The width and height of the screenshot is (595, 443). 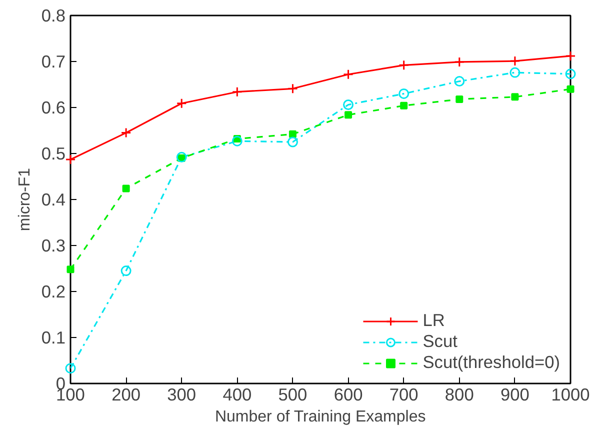 What do you see at coordinates (320, 417) in the screenshot?
I see `x-axis-title: Number of Training Examples` at bounding box center [320, 417].